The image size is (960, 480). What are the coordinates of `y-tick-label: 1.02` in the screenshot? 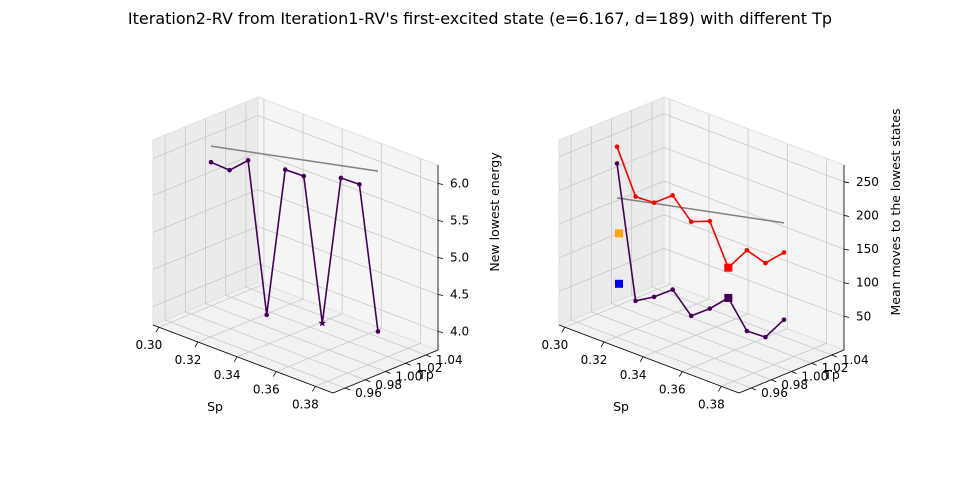 It's located at (429, 368).